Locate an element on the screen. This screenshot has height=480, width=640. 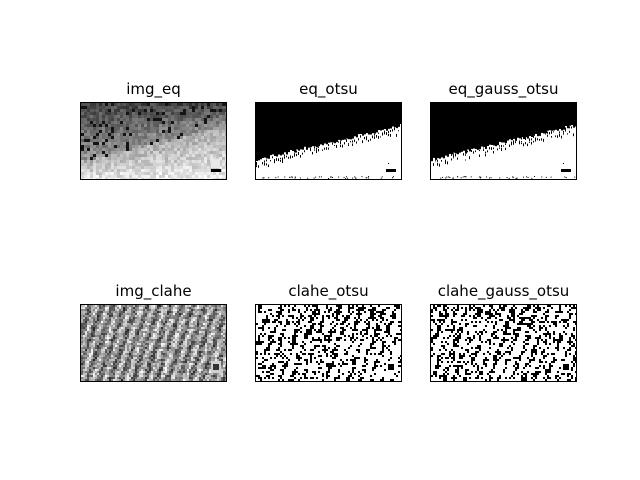
image-img-clahe is located at coordinates (153, 343).